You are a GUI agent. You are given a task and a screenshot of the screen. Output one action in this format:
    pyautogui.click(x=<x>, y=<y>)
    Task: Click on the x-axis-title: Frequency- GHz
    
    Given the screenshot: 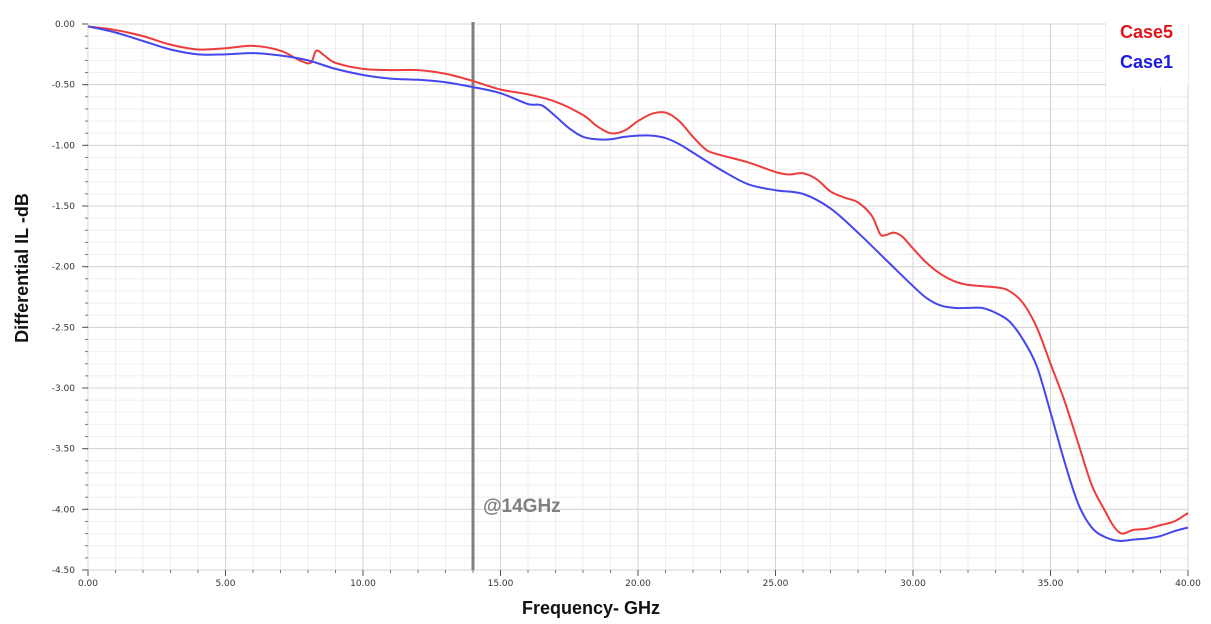 What is the action you would take?
    pyautogui.click(x=591, y=608)
    